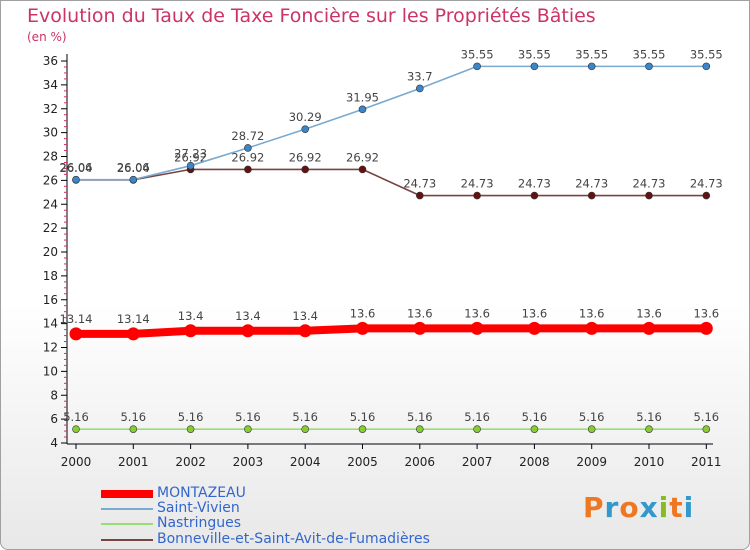  I want to click on y-tick-label: 10, so click(50, 371).